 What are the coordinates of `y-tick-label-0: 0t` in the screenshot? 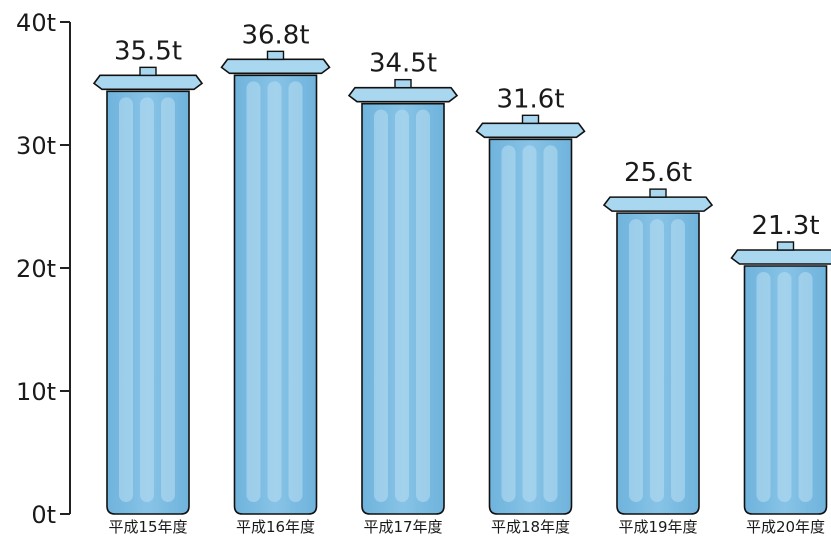 It's located at (43, 515).